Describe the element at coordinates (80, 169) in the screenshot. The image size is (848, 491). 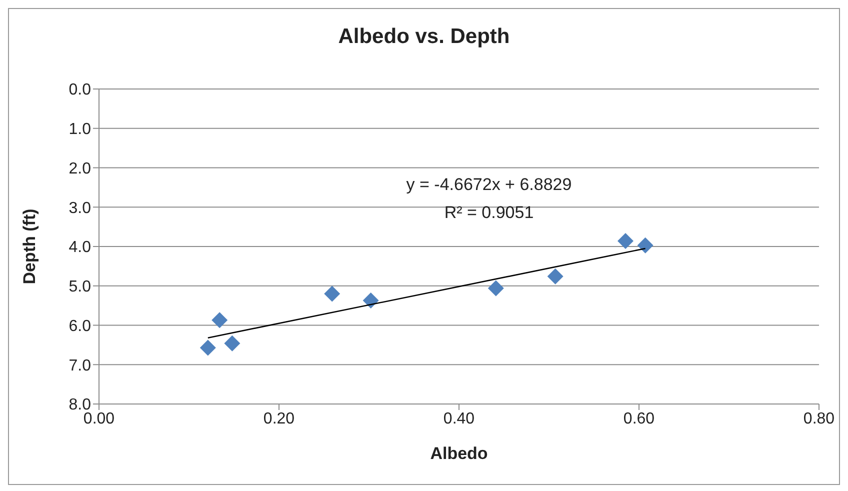
I see `y-tick-label: 2.0` at that location.